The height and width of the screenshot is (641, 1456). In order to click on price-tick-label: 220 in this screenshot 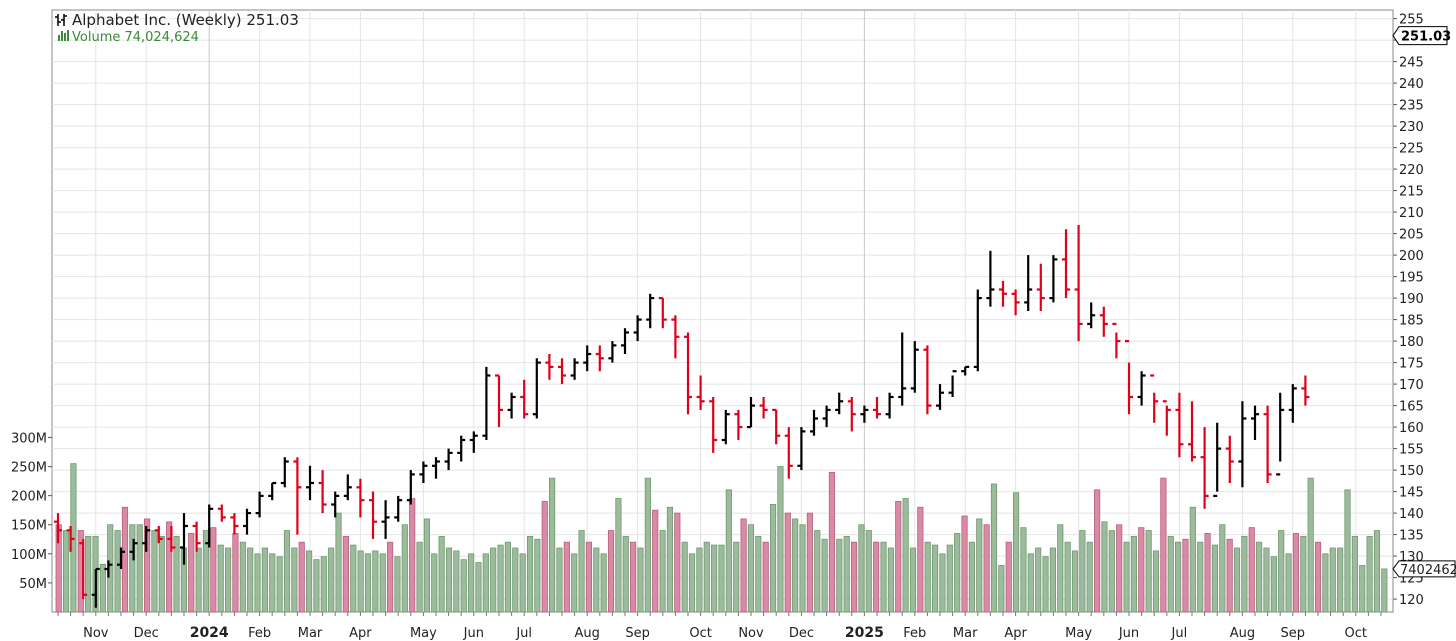, I will do `click(1411, 170)`.